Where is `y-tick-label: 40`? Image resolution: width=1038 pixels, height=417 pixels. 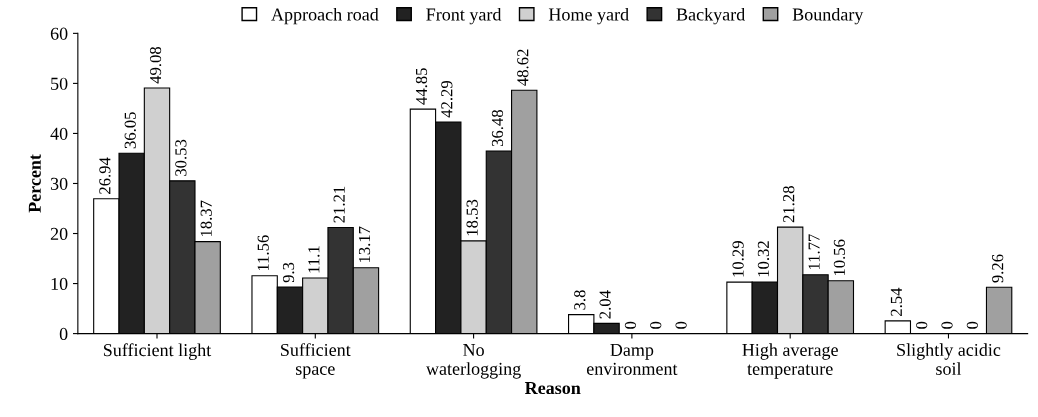 y-tick-label: 40 is located at coordinates (59, 133).